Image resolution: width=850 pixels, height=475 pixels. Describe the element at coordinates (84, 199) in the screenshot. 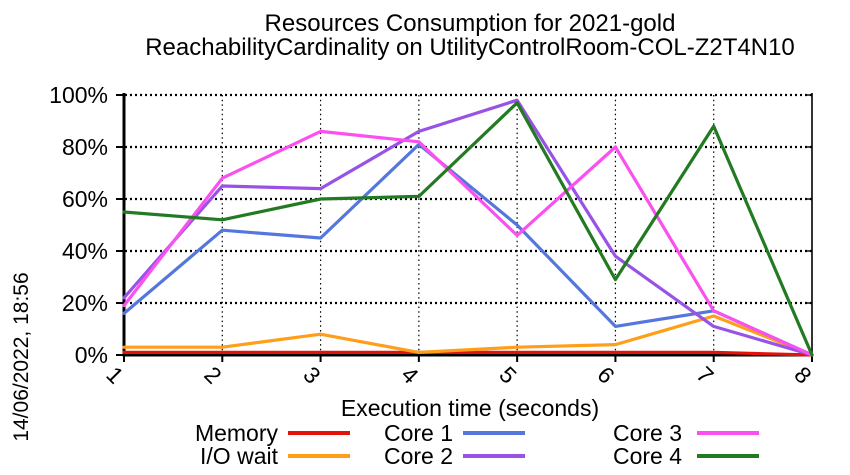

I see `y-tick-label: 60%` at that location.